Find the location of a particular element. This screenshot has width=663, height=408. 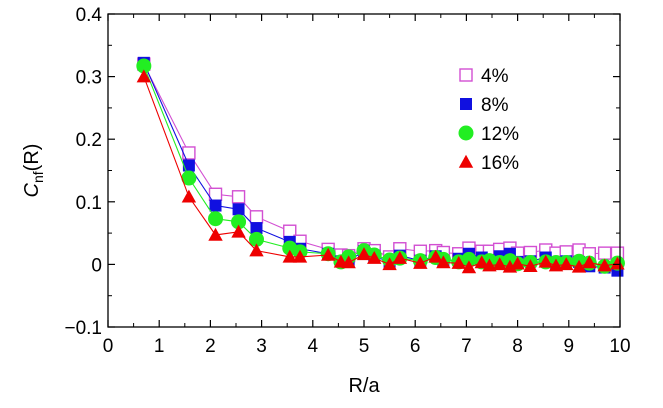

x-tick-label: 4 is located at coordinates (313, 346).